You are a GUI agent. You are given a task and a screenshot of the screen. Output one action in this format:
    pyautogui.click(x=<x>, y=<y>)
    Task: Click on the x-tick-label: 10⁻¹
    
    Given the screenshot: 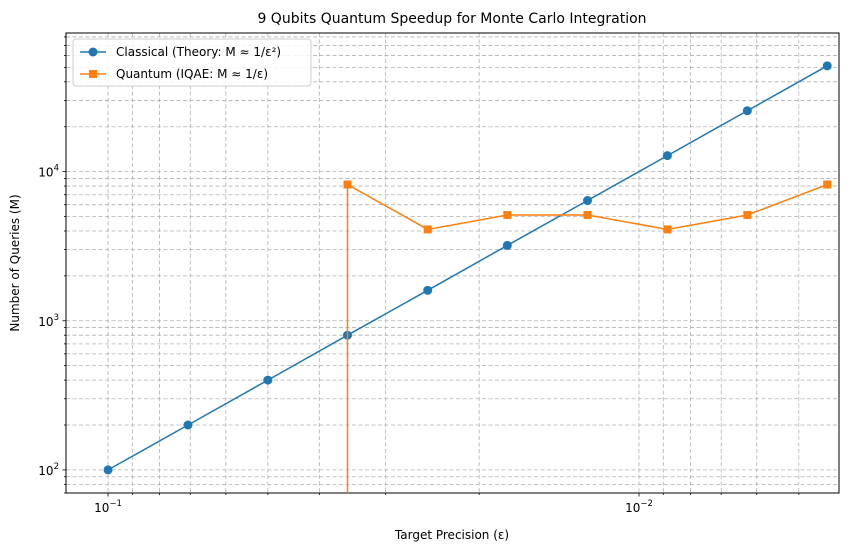 What is the action you would take?
    pyautogui.click(x=108, y=507)
    